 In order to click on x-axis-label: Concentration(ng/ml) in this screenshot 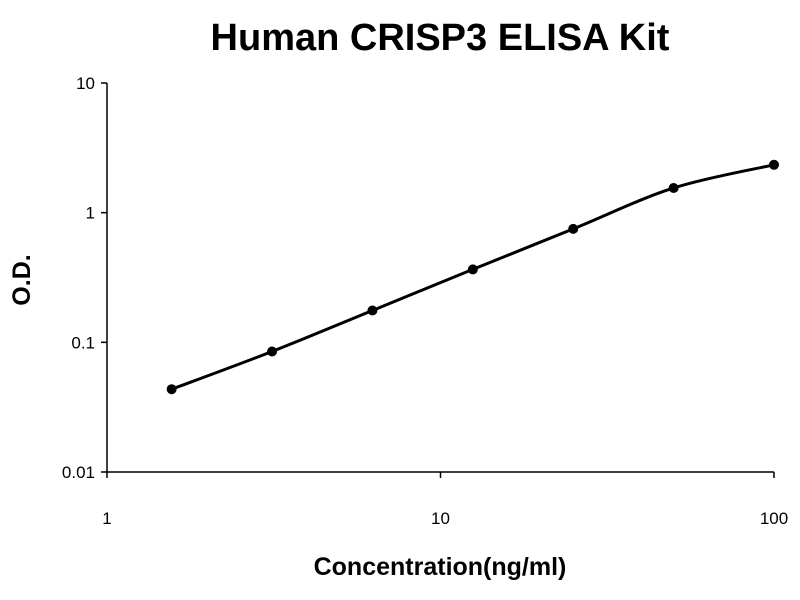, I will do `click(440, 567)`.